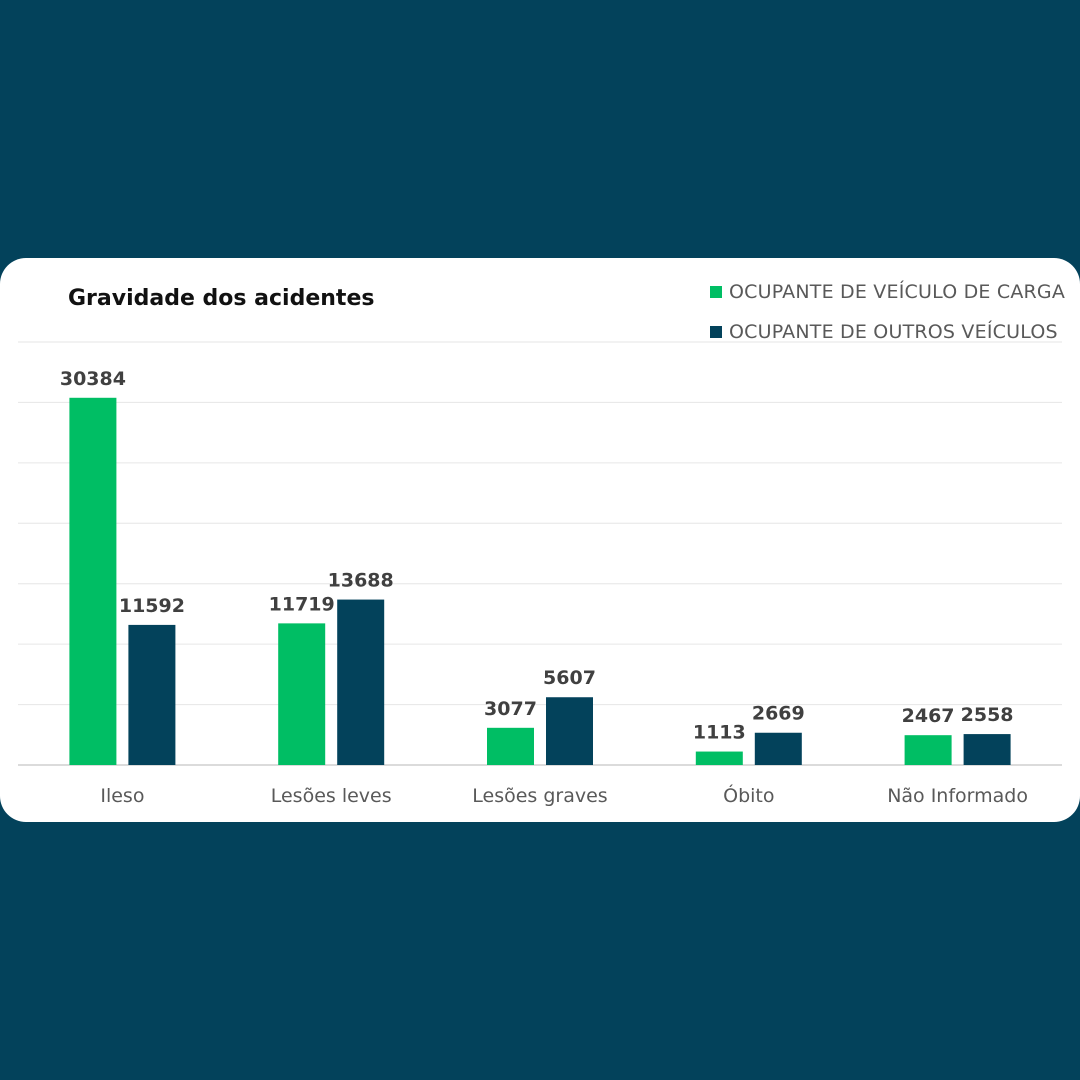 The image size is (1080, 1080). I want to click on data-label: 1113, so click(719, 733).